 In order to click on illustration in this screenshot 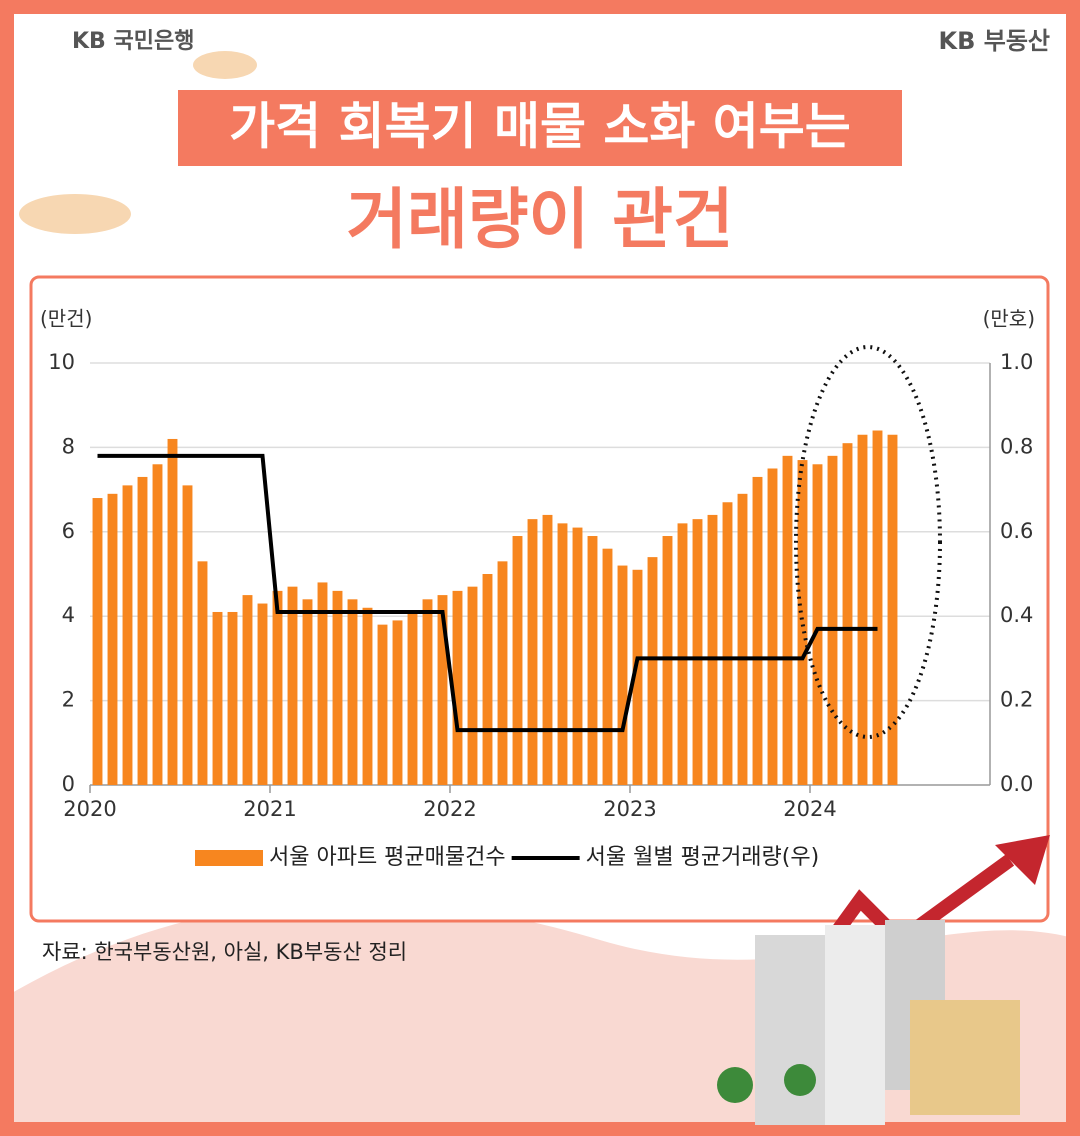, I will do `click(883, 980)`.